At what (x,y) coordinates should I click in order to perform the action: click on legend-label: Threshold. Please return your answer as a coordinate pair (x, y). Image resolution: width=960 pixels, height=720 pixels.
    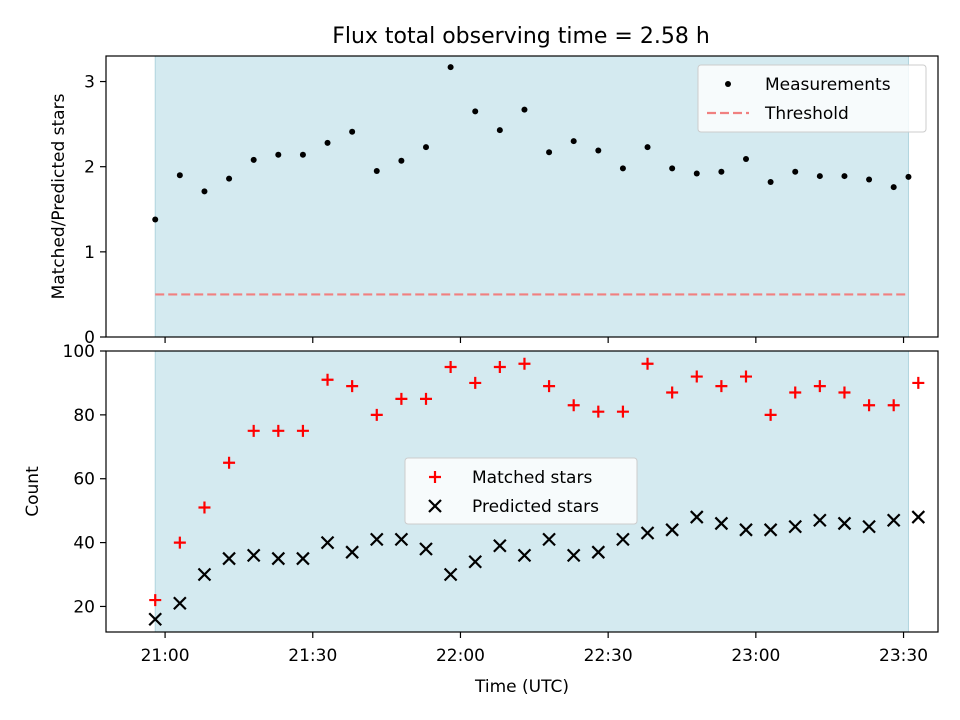
    Looking at the image, I should click on (806, 114).